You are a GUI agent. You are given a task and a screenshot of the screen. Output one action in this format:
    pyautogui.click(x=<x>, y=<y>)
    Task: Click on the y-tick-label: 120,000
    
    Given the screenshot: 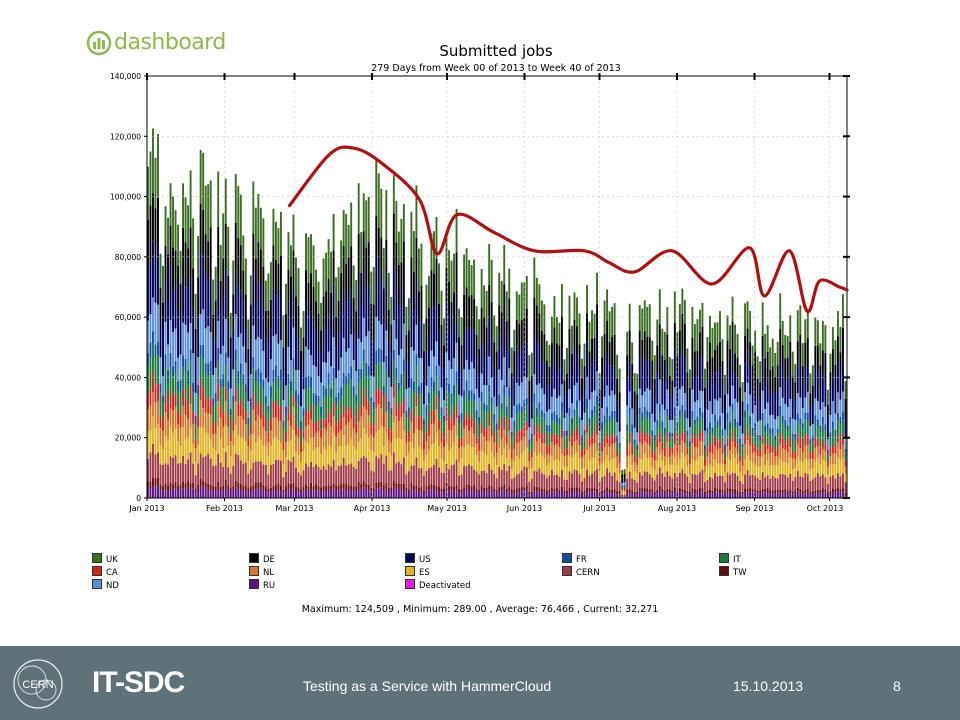 What is the action you would take?
    pyautogui.click(x=125, y=136)
    